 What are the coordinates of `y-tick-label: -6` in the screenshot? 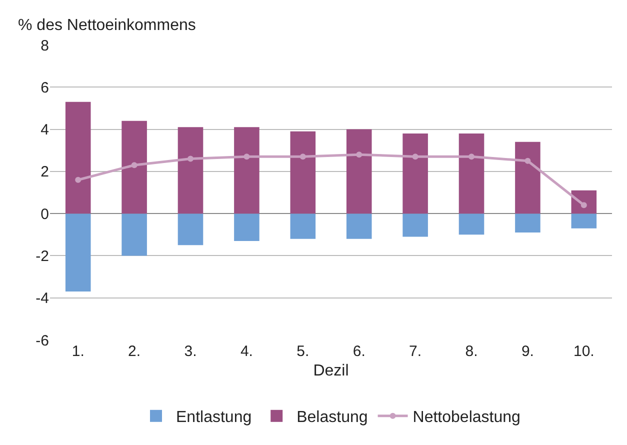 It's located at (42, 341).